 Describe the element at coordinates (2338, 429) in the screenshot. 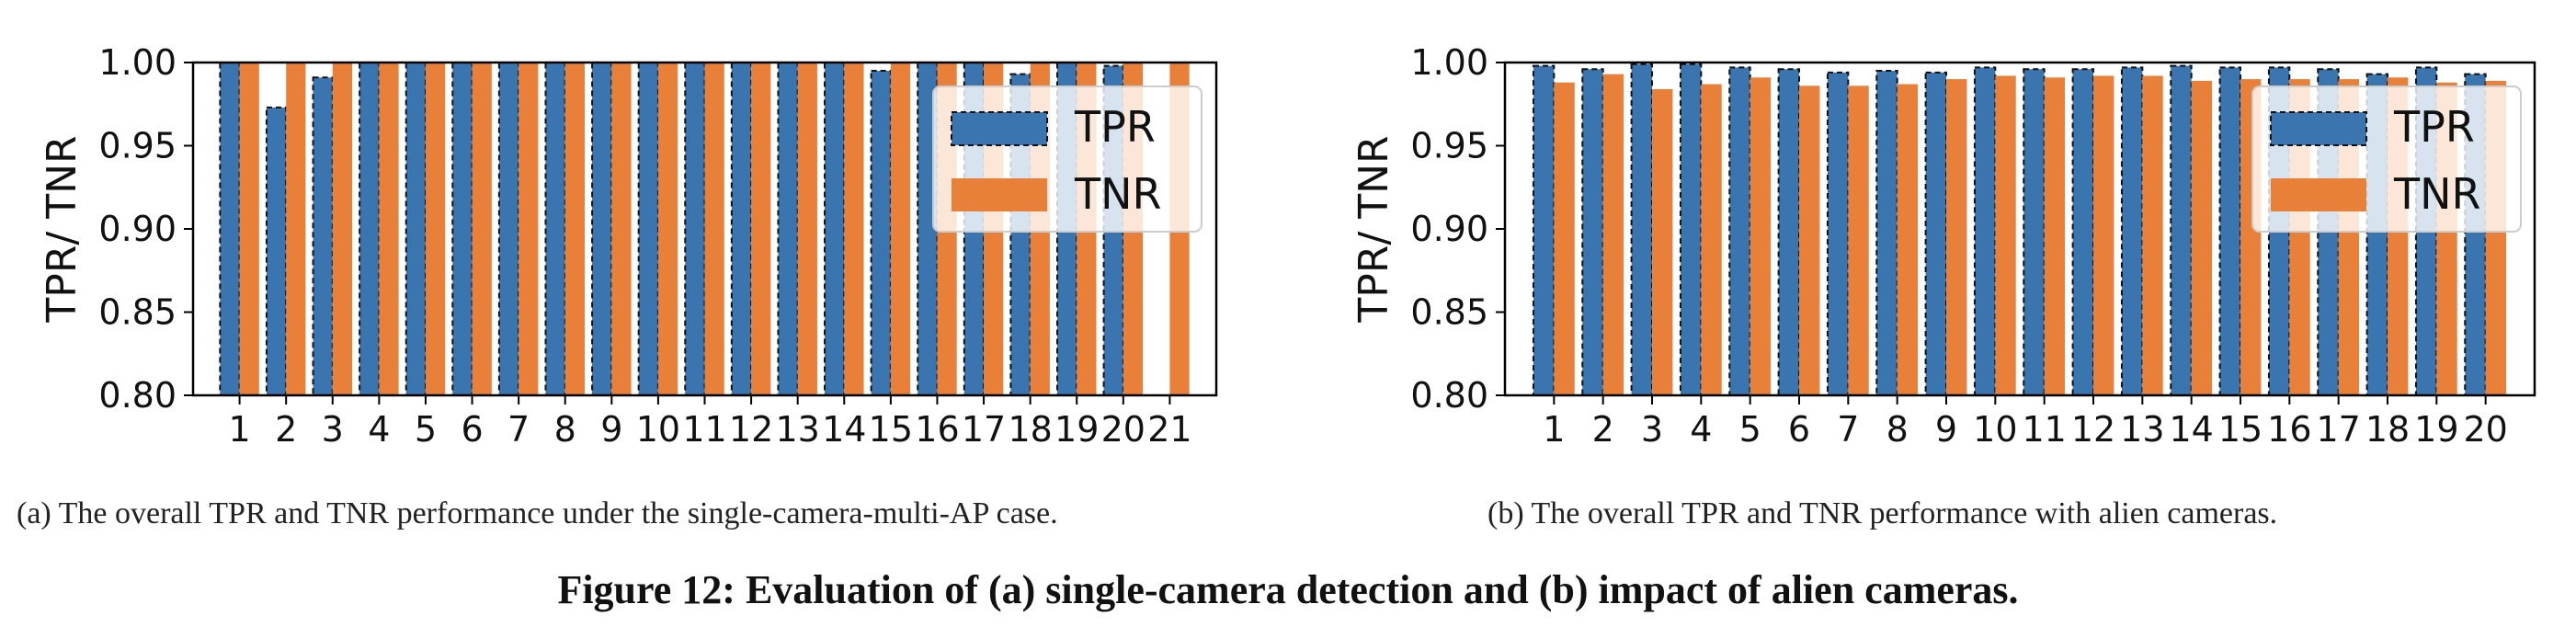

I see `x-tick-label: 17` at that location.